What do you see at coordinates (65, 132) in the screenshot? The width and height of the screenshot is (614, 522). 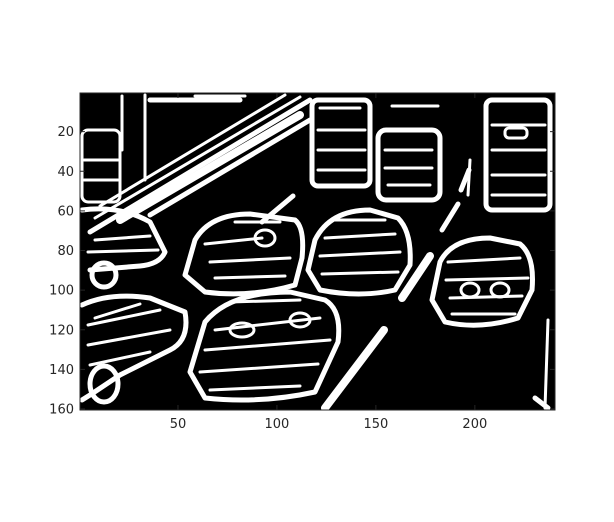 I see `y-tick-label: 20` at bounding box center [65, 132].